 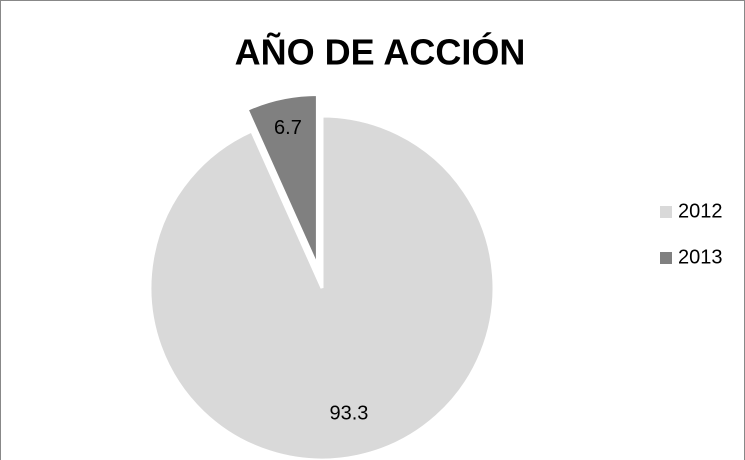 I want to click on chart-title: AÑO DE ACCIÓN, so click(x=380, y=52).